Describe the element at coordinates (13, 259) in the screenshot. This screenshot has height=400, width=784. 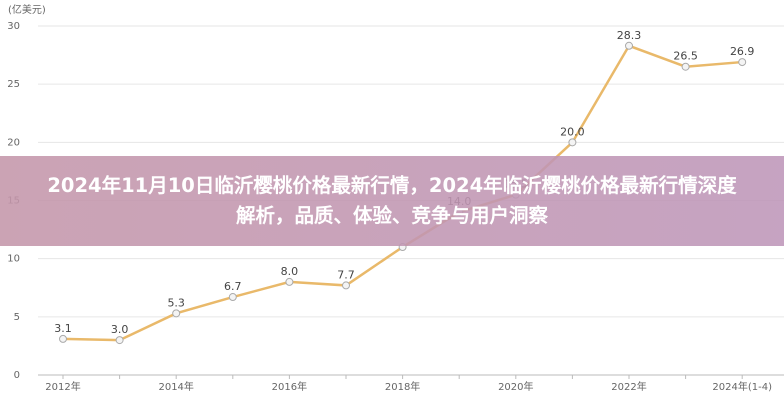
I see `y-tick-label: 10` at that location.